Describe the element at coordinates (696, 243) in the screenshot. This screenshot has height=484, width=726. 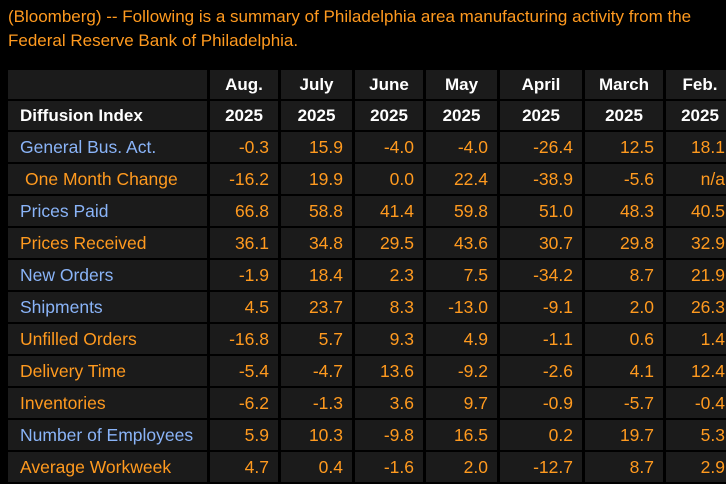
I see `table-cell: 32.9` at that location.